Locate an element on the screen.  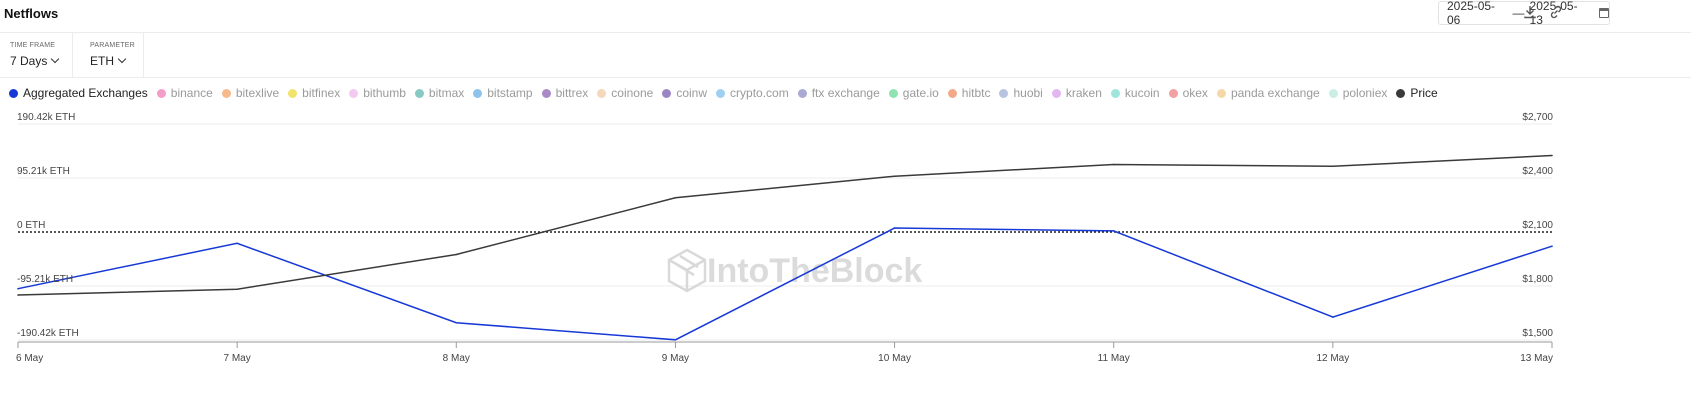
x-tick-label: 13 May is located at coordinates (1536, 358).